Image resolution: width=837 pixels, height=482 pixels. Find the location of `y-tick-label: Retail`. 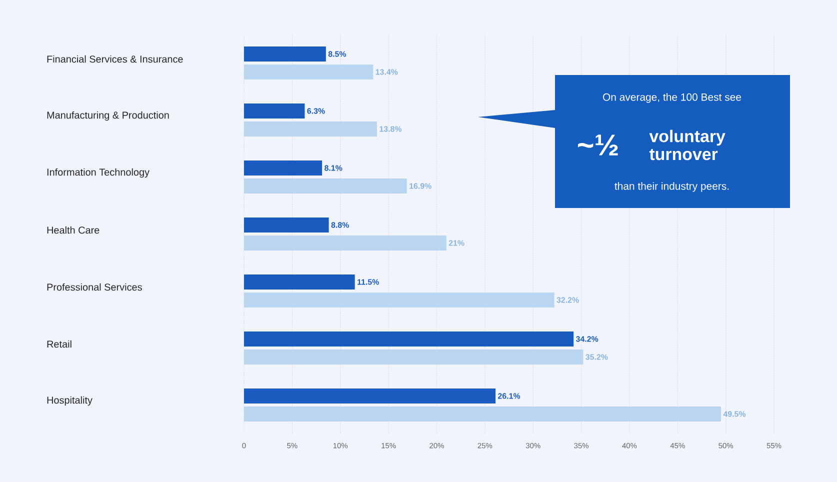

y-tick-label: Retail is located at coordinates (59, 344).